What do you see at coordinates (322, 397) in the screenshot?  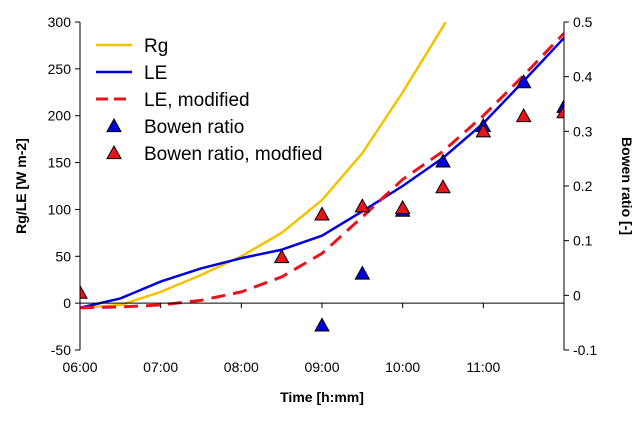 I see `x-axis-title: Time [h:mm]` at bounding box center [322, 397].